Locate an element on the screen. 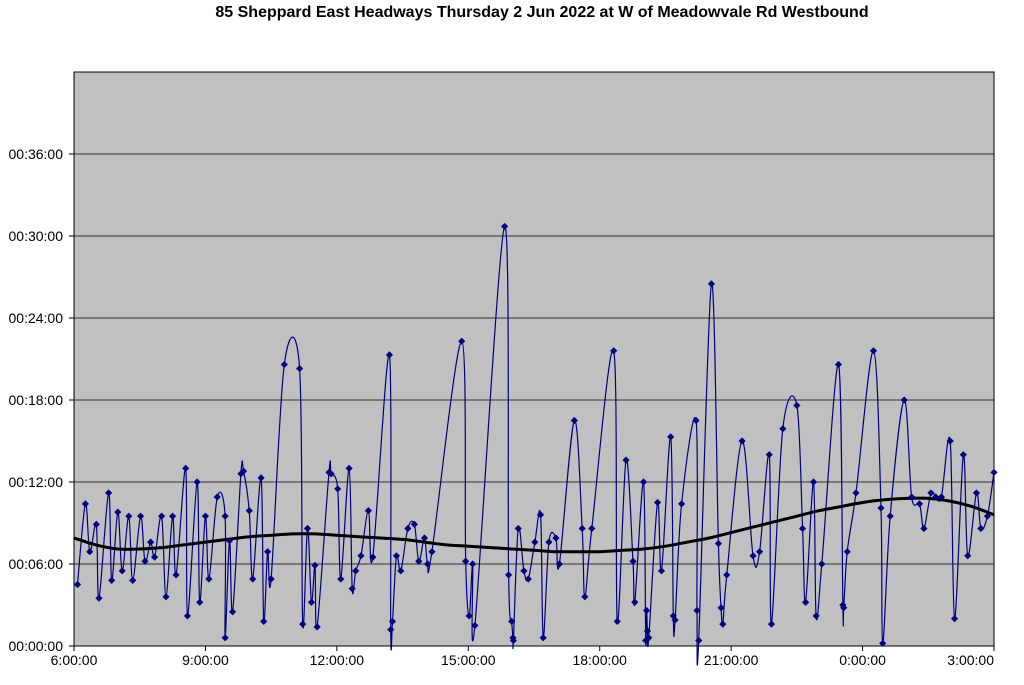  x-tick-label: 3:00:00 is located at coordinates (970, 660).